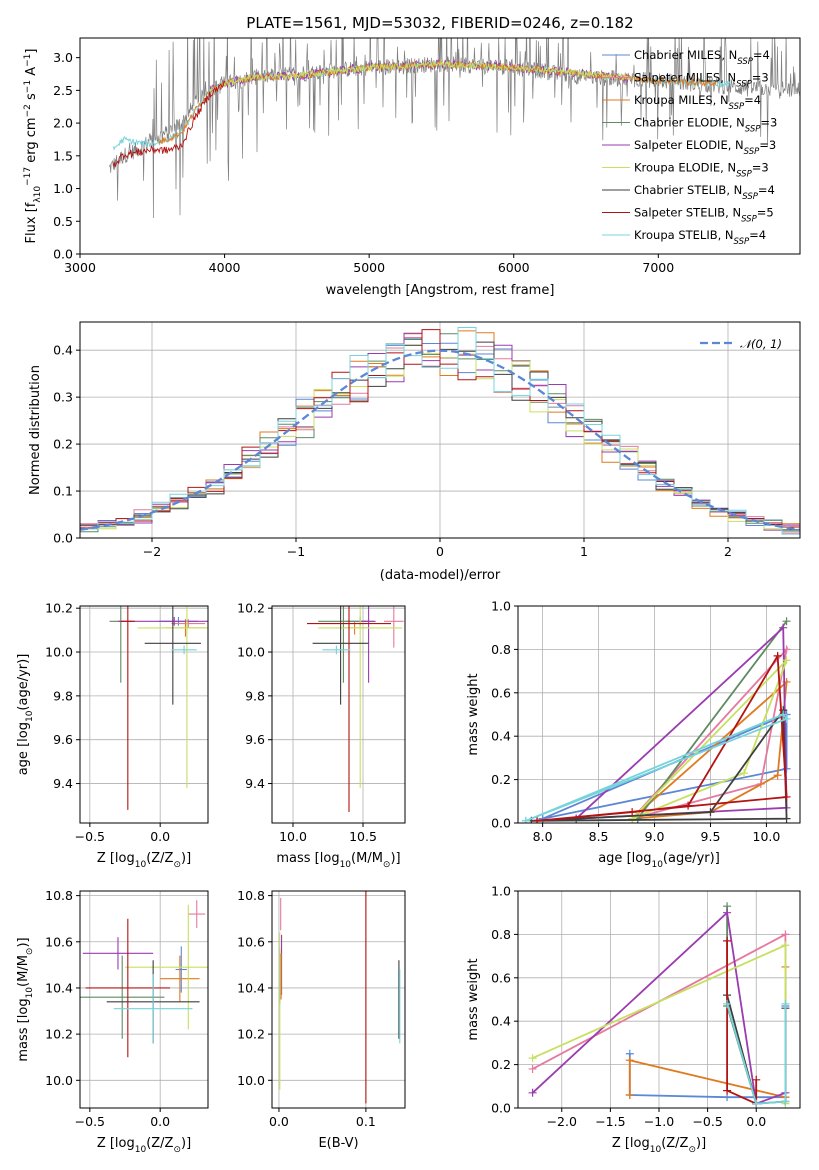 The width and height of the screenshot is (819, 1170). What do you see at coordinates (655, 836) in the screenshot?
I see `x-tick-label: 9.0` at bounding box center [655, 836].